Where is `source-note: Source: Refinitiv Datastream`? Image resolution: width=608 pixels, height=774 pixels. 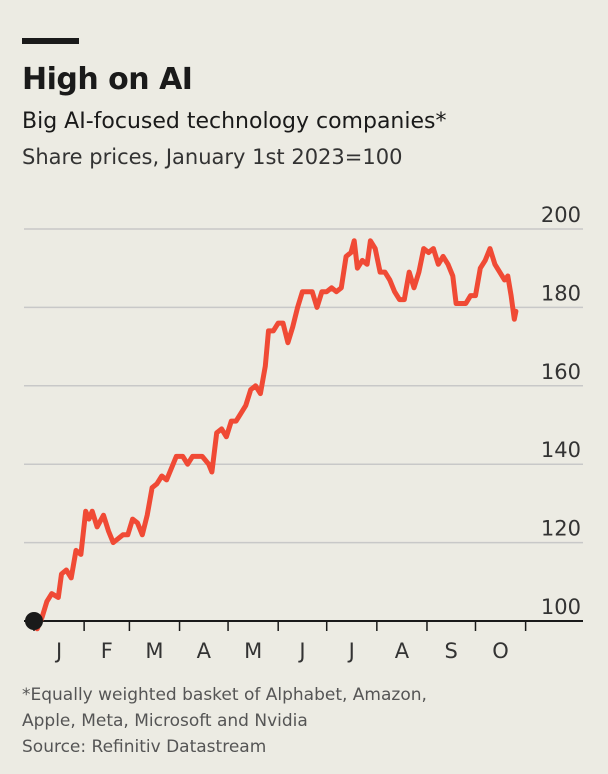
source-note: Source: Refinitiv Datastream is located at coordinates (144, 747).